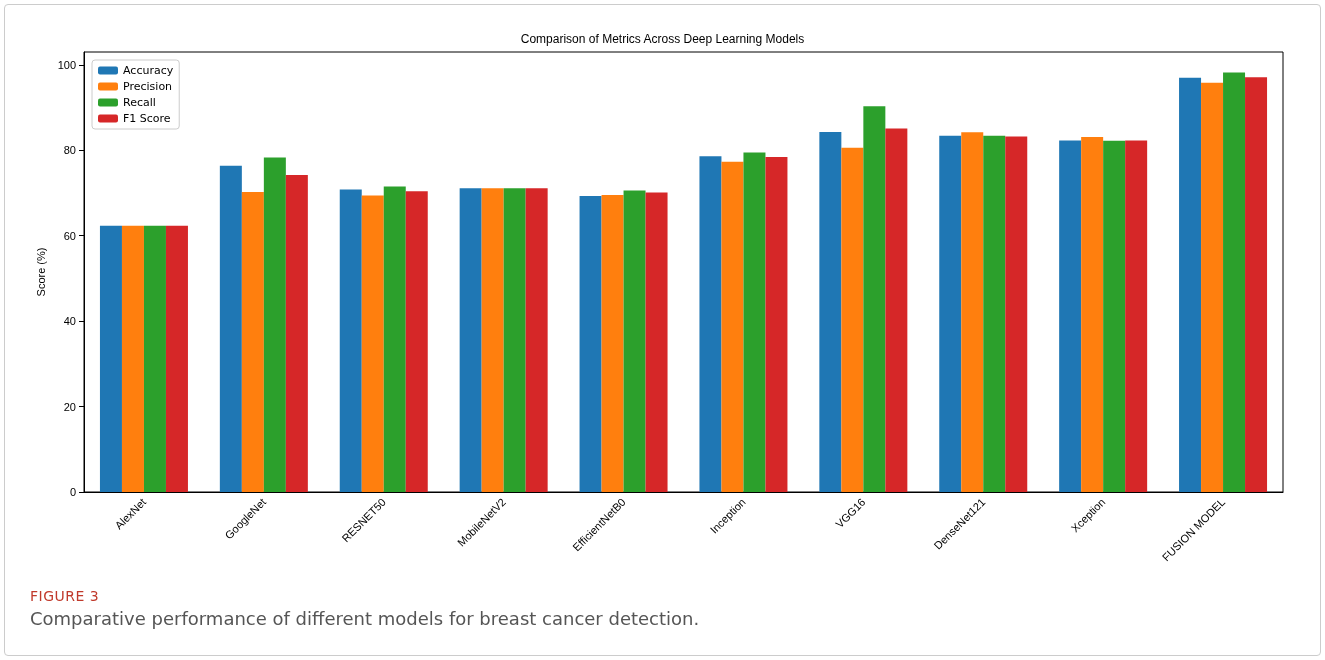  What do you see at coordinates (72, 492) in the screenshot?
I see `y-tick-label: 0` at bounding box center [72, 492].